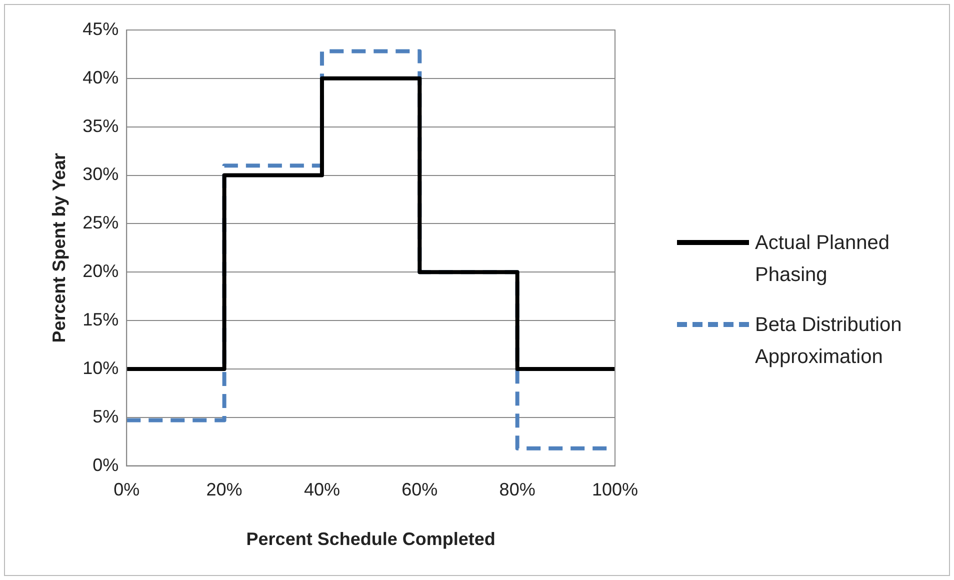 The height and width of the screenshot is (580, 954). What do you see at coordinates (100, 320) in the screenshot?
I see `y-tick-label: 15%` at bounding box center [100, 320].